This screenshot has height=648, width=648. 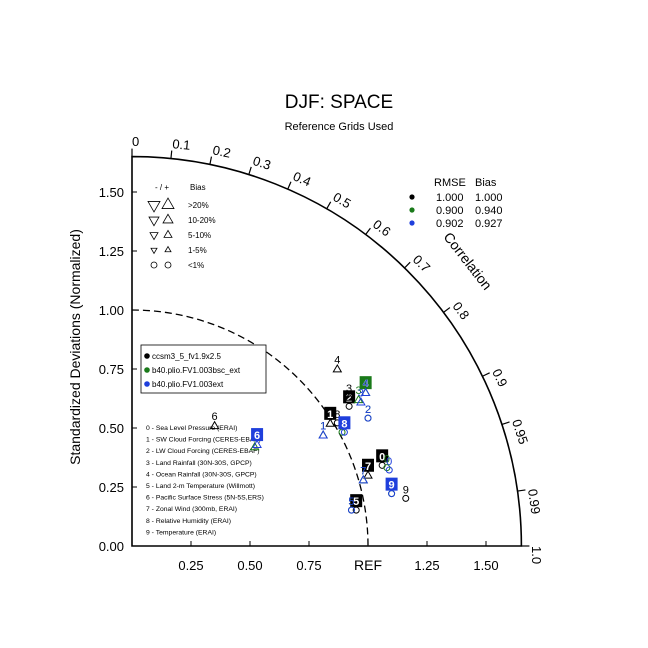 What do you see at coordinates (323, 427) in the screenshot?
I see `point-label: 1` at bounding box center [323, 427].